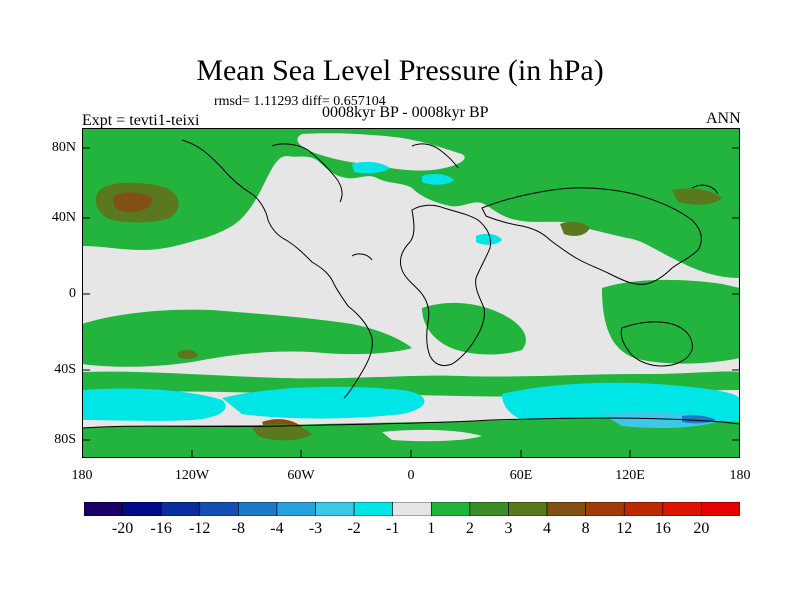 This screenshot has width=800, height=600. Describe the element at coordinates (723, 118) in the screenshot. I see `season-label: ANN` at that location.